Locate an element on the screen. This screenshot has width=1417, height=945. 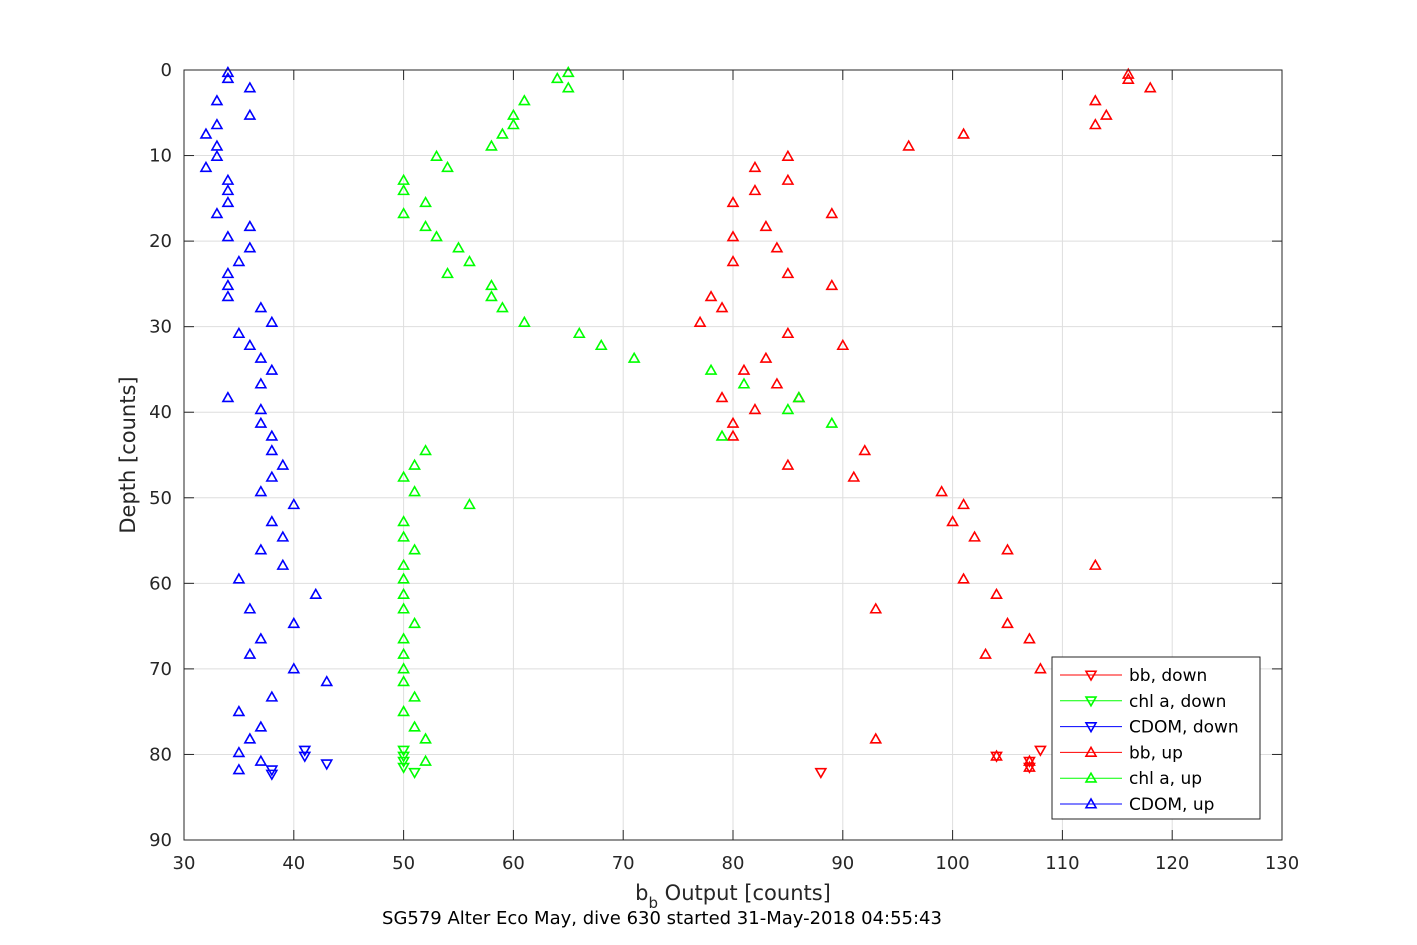
y-tick-label: 40 is located at coordinates (160, 412).